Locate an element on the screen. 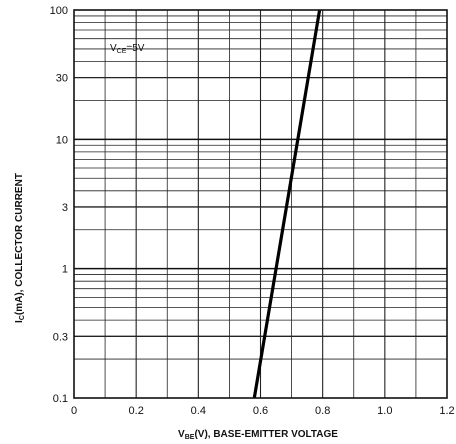  x-tick-label: 0 is located at coordinates (74, 411).